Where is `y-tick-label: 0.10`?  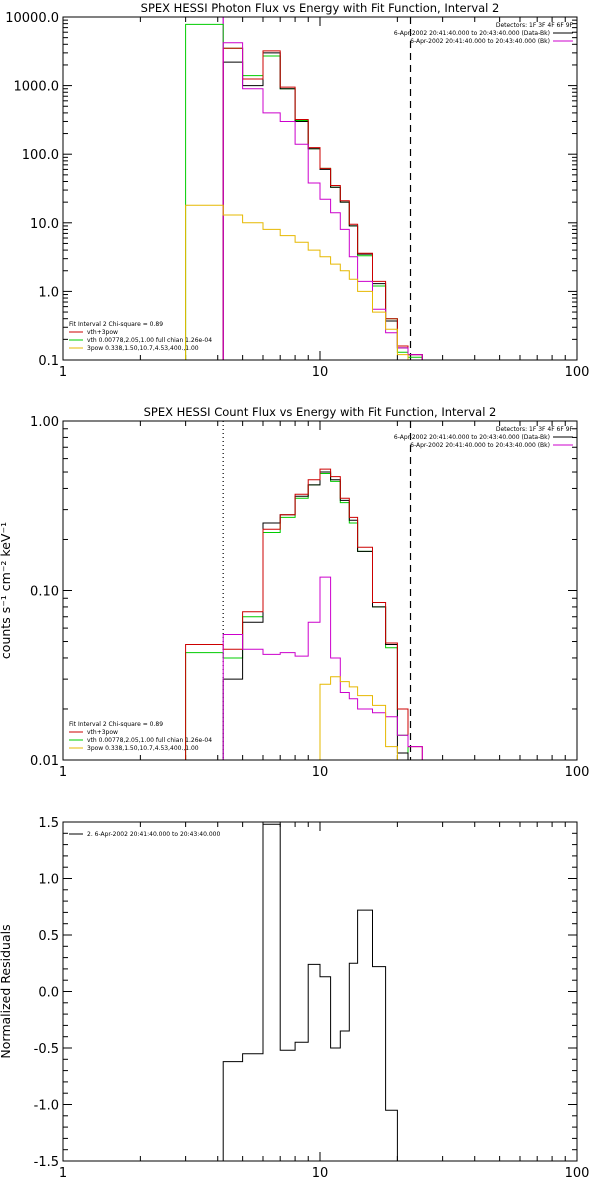 y-tick-label: 0.10 is located at coordinates (44, 592).